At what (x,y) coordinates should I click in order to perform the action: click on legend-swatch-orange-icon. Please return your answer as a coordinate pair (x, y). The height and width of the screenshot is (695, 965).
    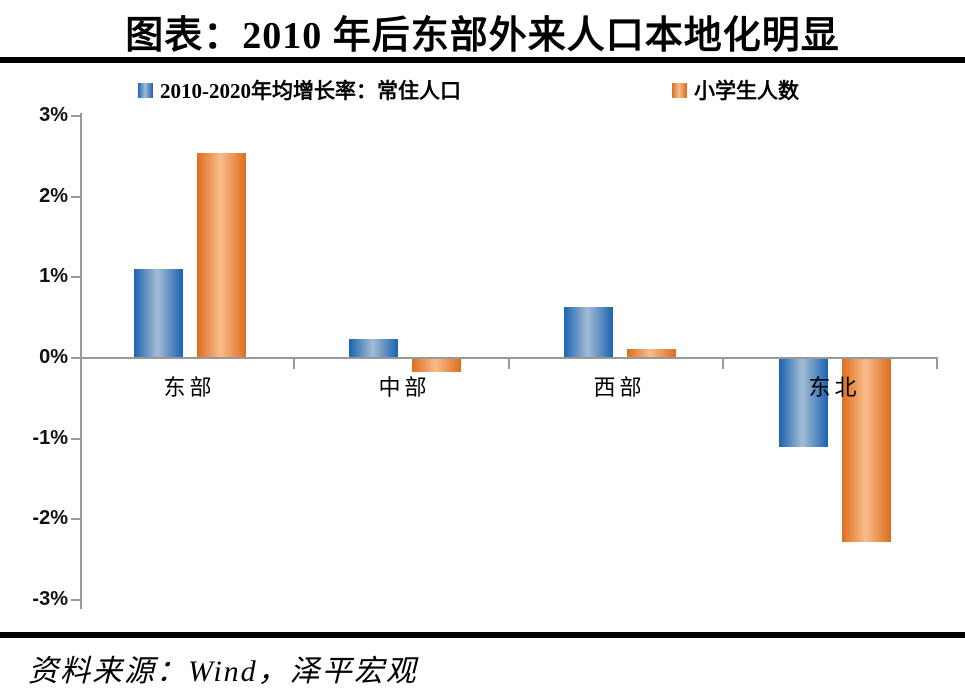
    Looking at the image, I should click on (679, 90).